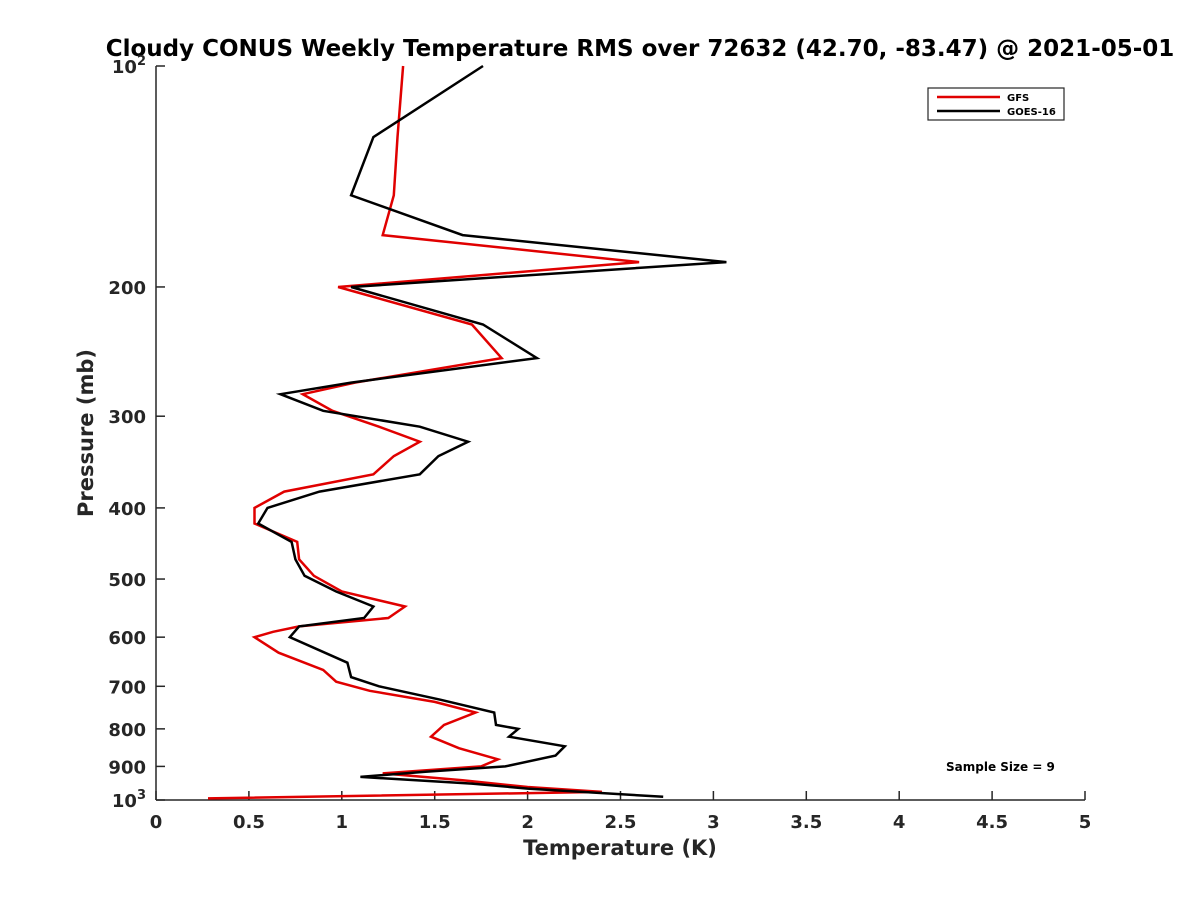 The image size is (1200, 900). I want to click on y-tick-label: 800, so click(127, 730).